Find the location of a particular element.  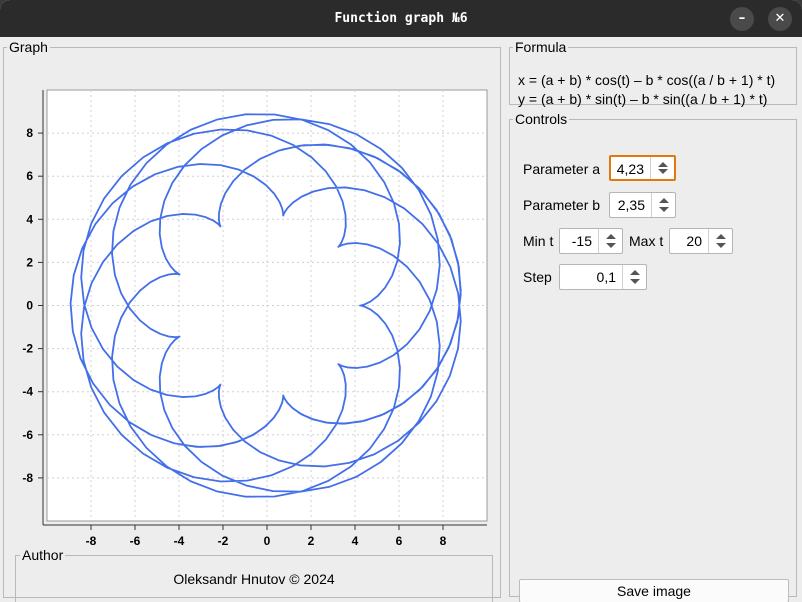

param-a-spinner: 4,23 is located at coordinates (642, 168).